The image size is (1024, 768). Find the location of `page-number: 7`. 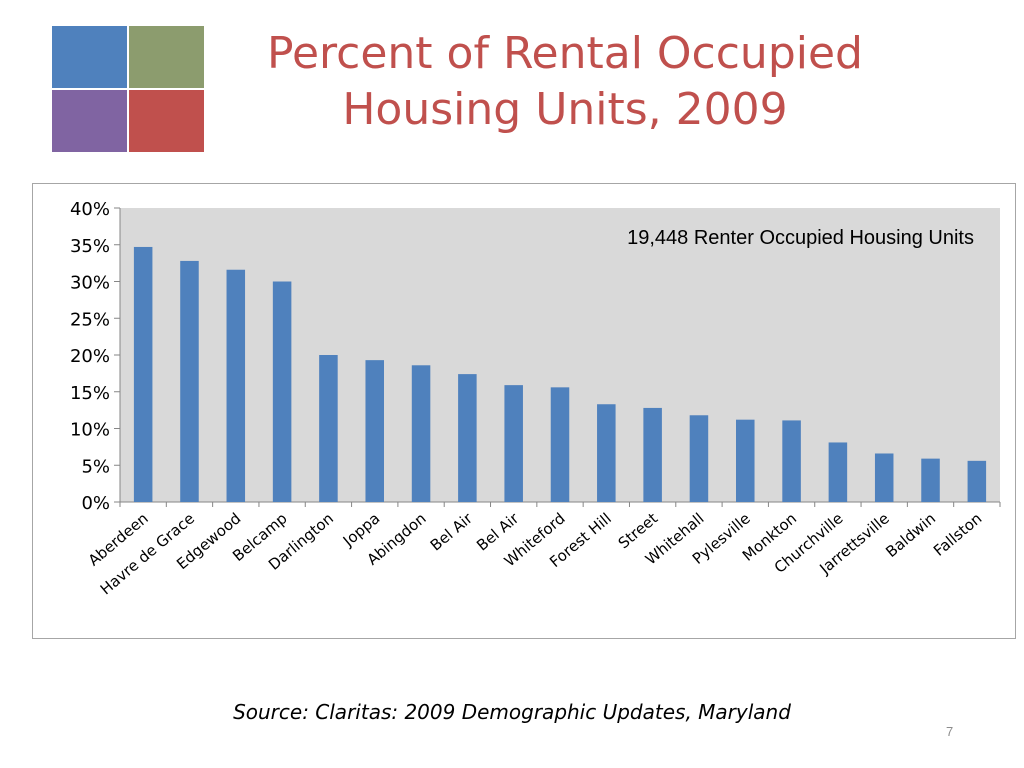

page-number: 7 is located at coordinates (950, 731).